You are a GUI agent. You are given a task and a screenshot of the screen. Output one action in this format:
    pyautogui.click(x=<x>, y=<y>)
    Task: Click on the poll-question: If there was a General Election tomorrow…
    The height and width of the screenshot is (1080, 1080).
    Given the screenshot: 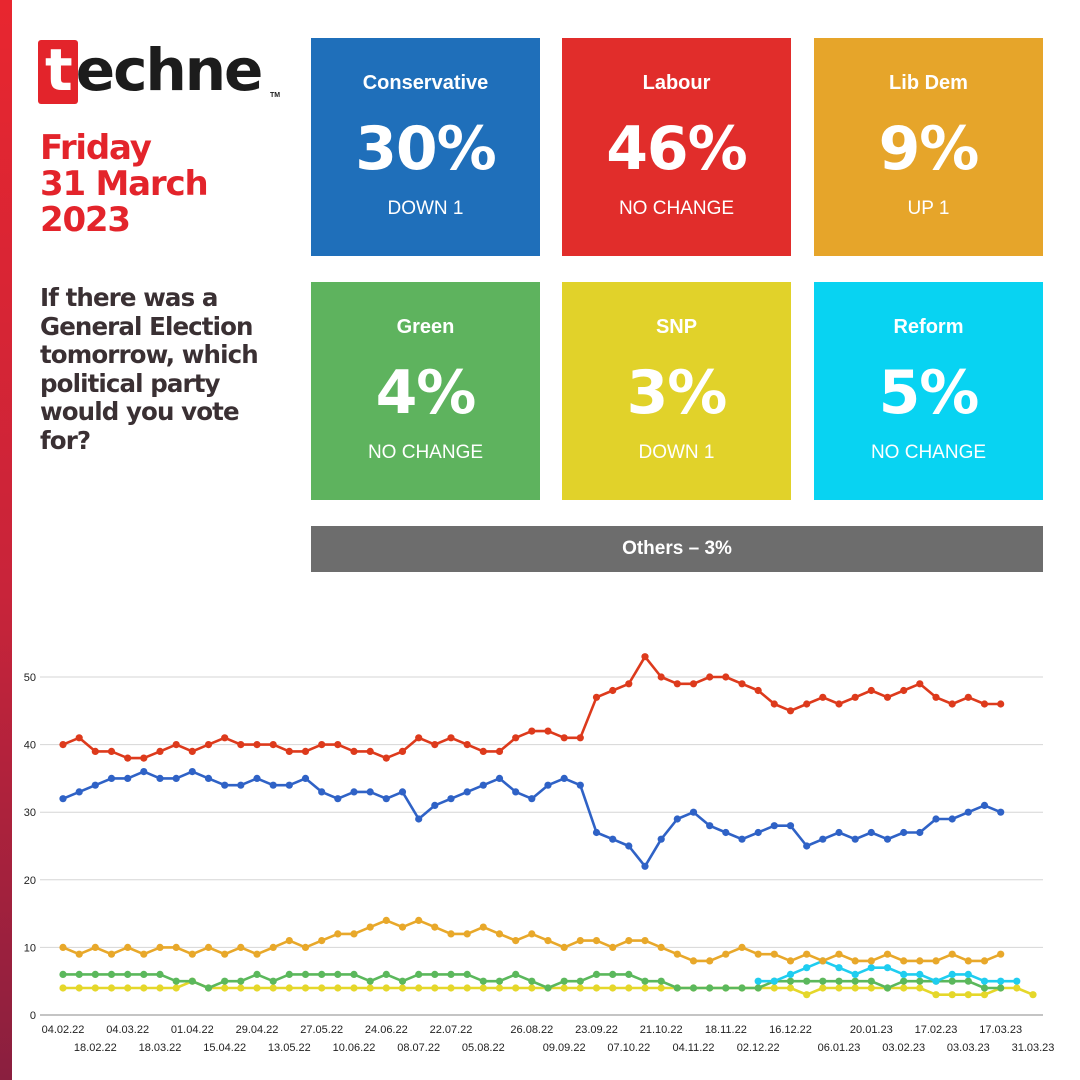 What is the action you would take?
    pyautogui.click(x=149, y=369)
    